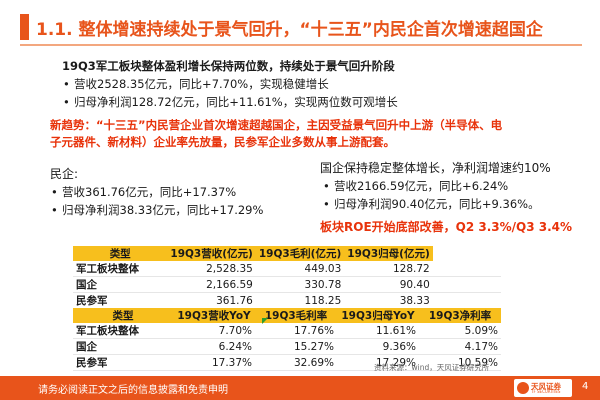 Image resolution: width=600 pixels, height=400 pixels. What do you see at coordinates (460, 315) in the screenshot?
I see `header-cell: 19Q3净利率` at bounding box center [460, 315].